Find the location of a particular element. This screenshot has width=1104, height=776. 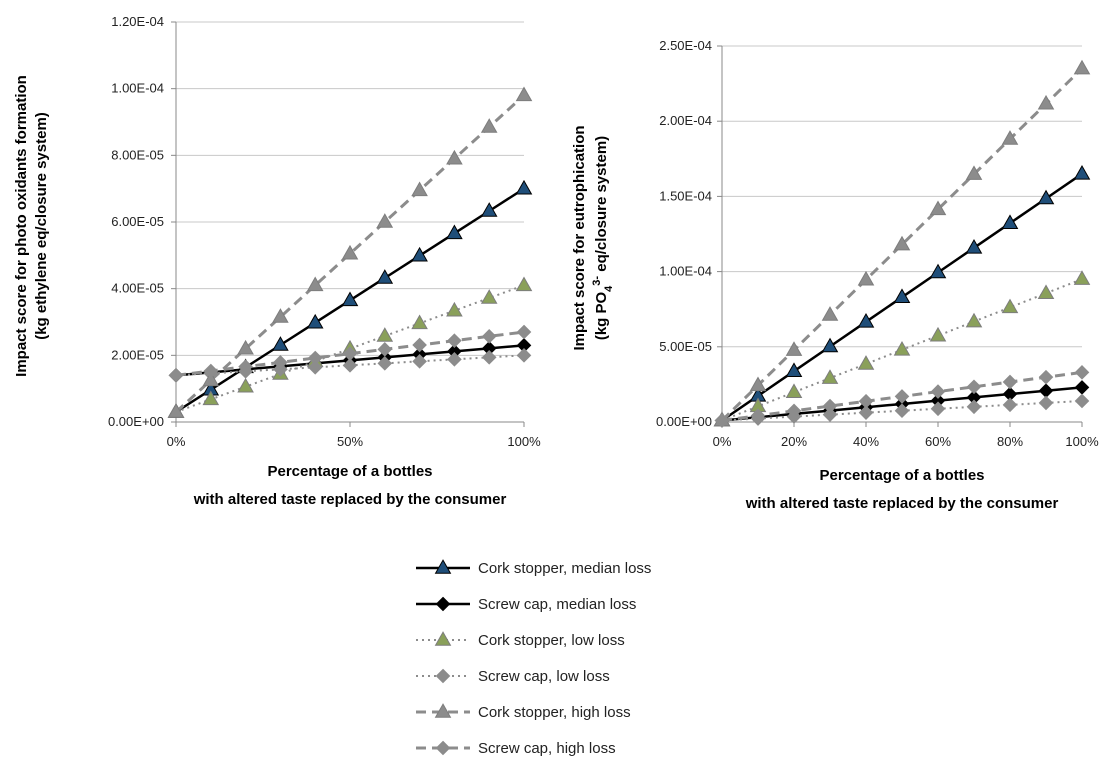

series-cork_median is located at coordinates (902, 296).